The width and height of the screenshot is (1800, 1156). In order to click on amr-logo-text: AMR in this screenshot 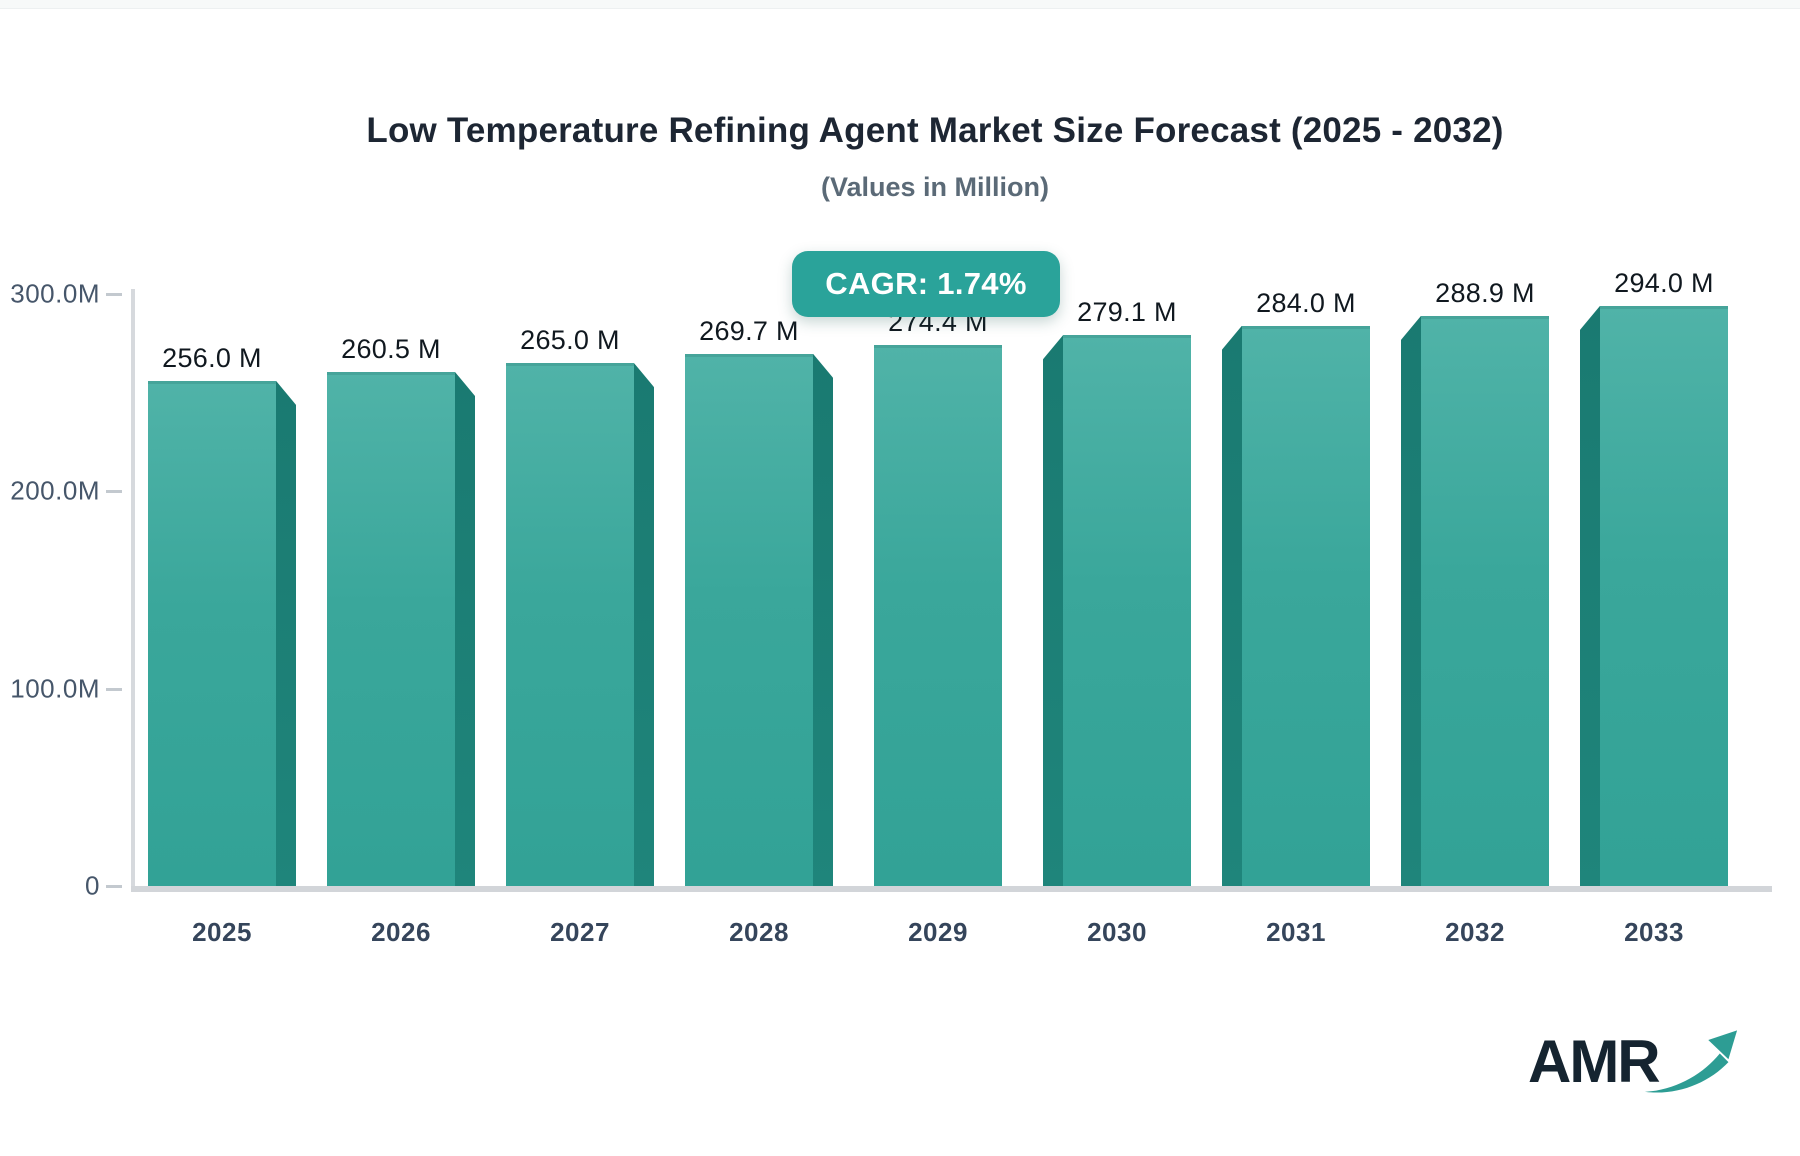, I will do `click(1594, 1061)`.